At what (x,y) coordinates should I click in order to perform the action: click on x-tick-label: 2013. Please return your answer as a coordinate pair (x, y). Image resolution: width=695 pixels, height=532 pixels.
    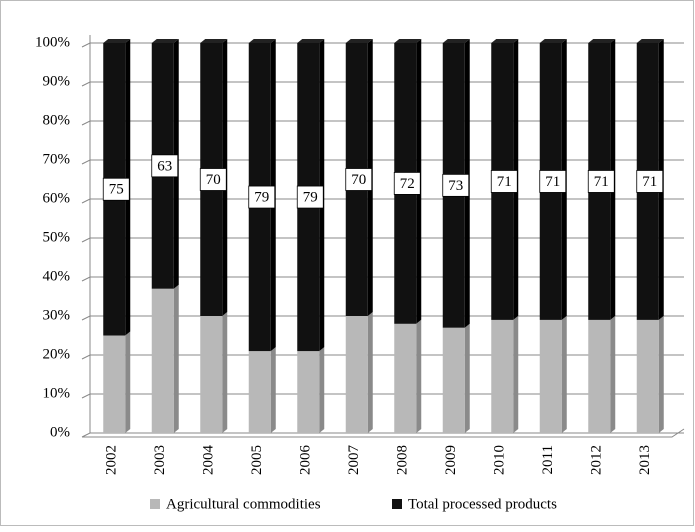
    Looking at the image, I should click on (645, 460).